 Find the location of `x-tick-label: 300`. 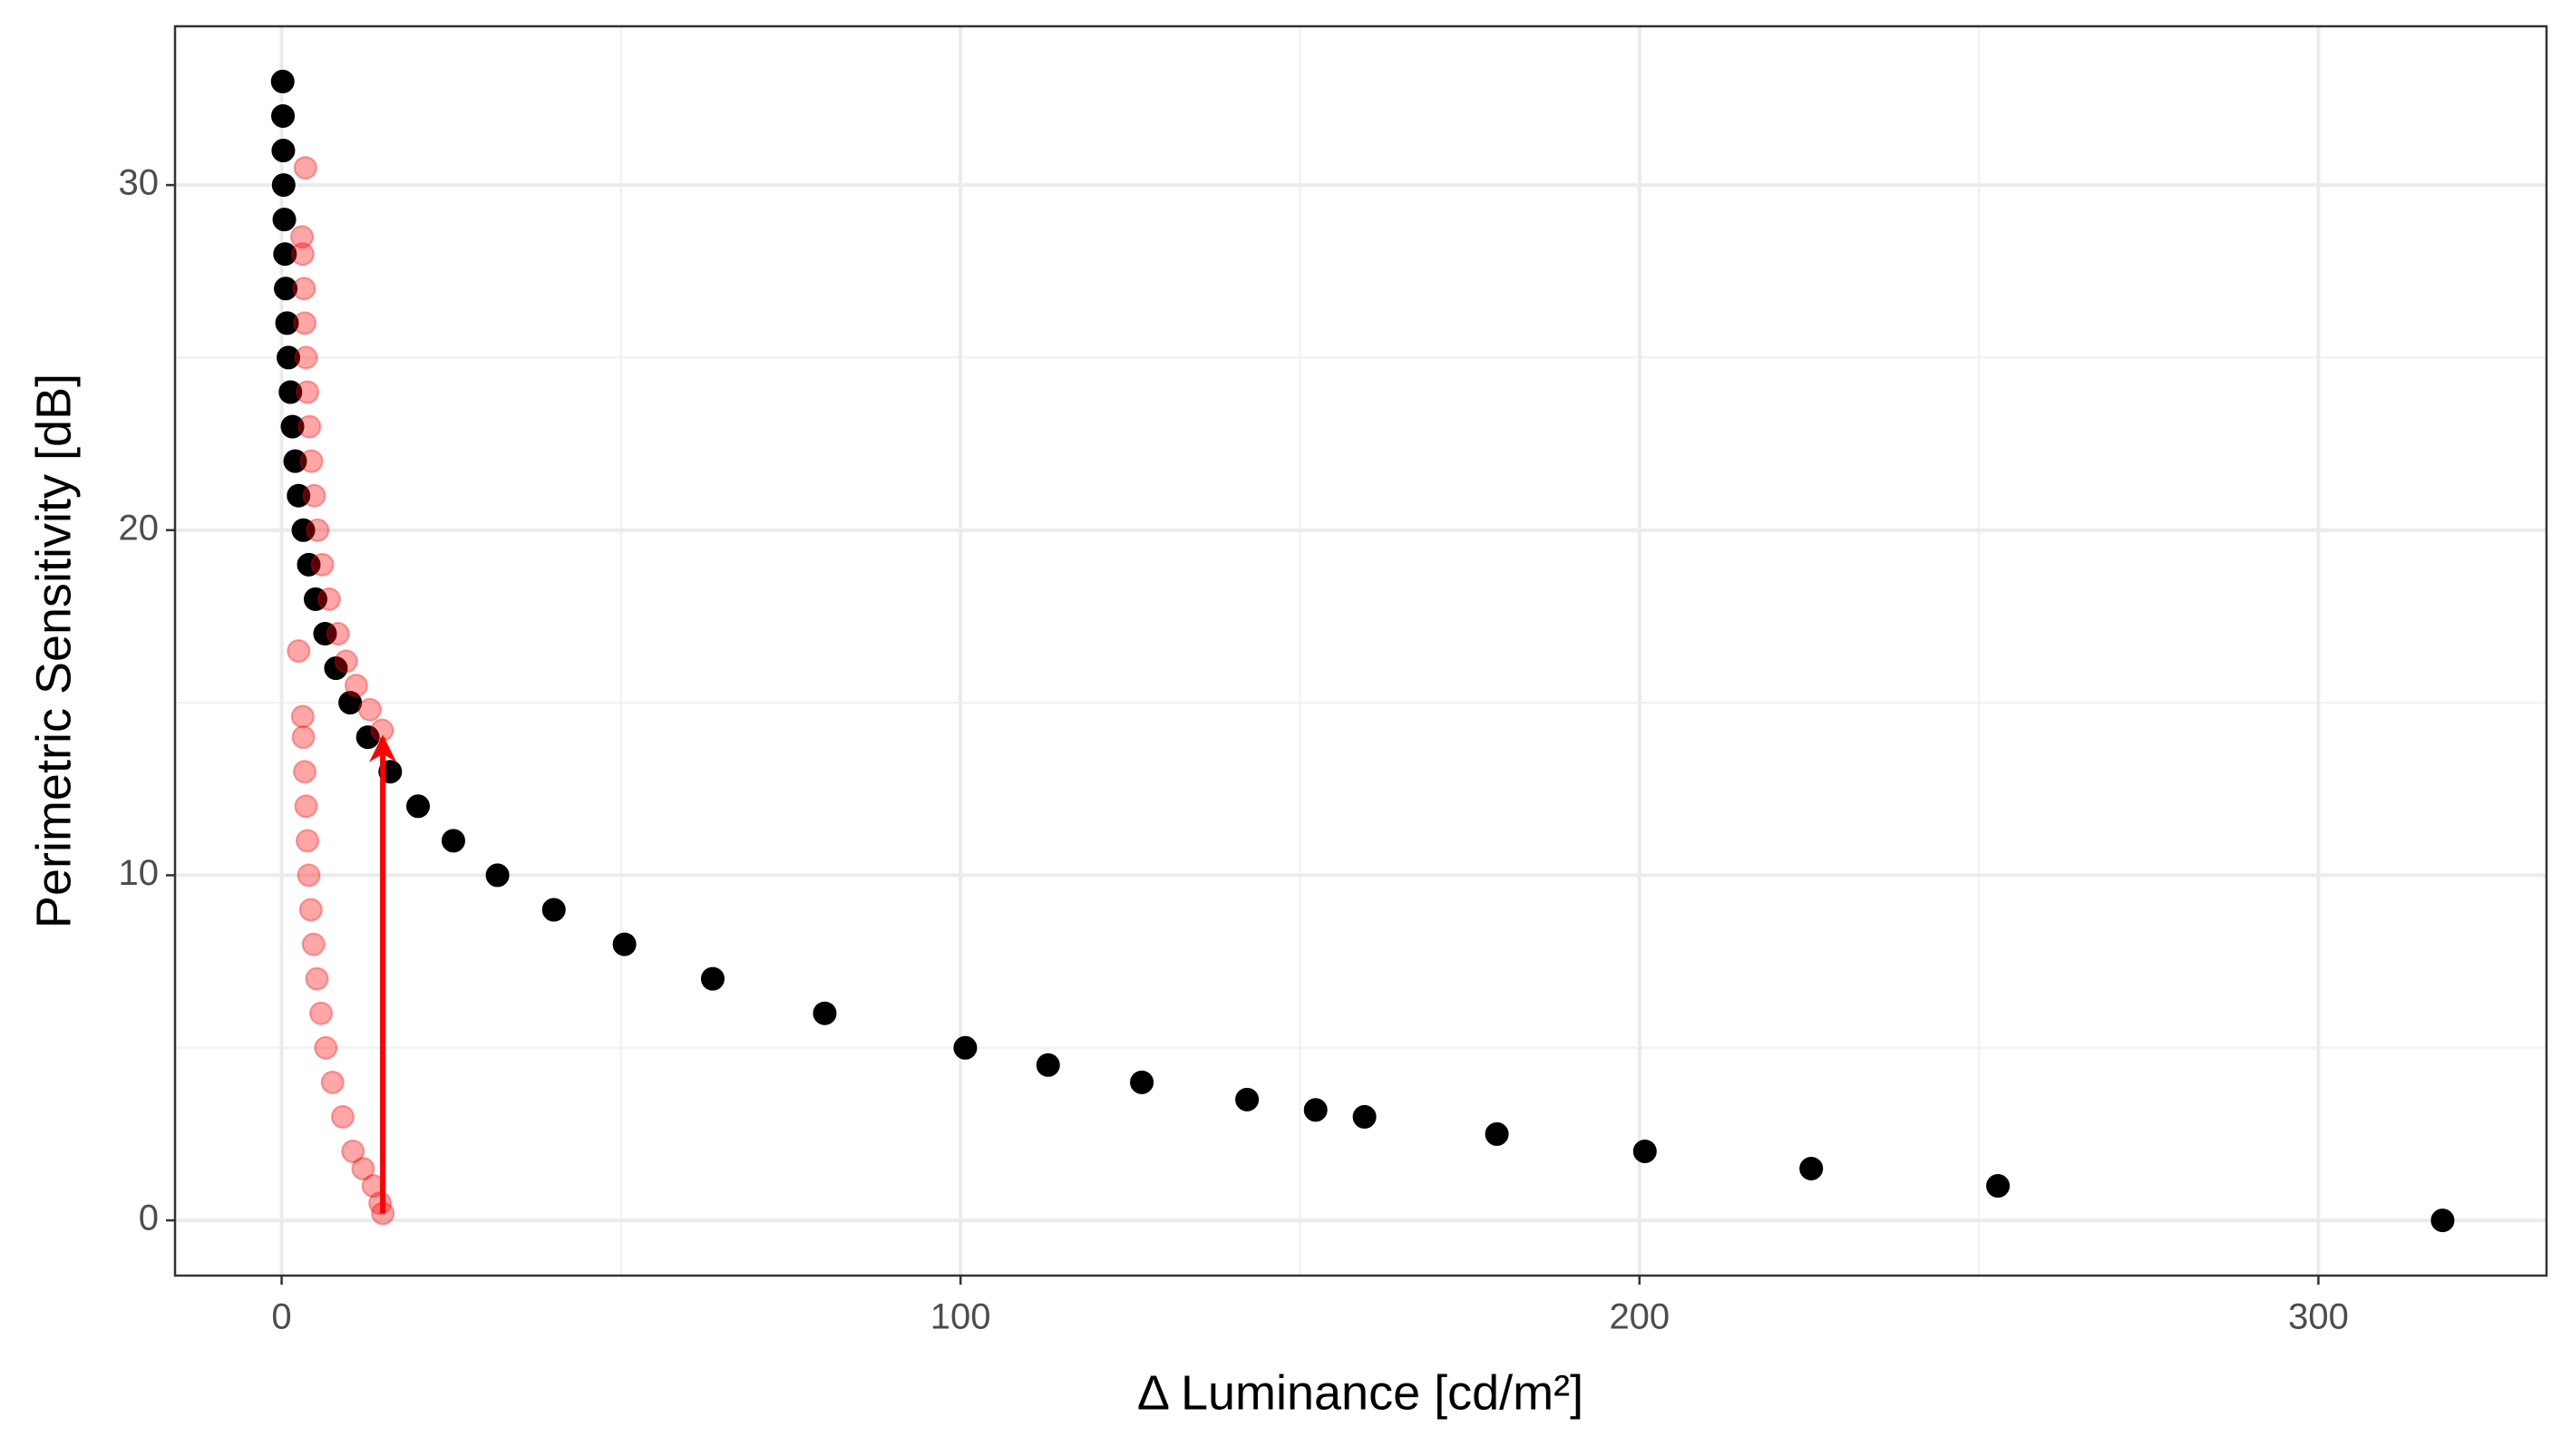

x-tick-label: 300 is located at coordinates (2318, 1317).